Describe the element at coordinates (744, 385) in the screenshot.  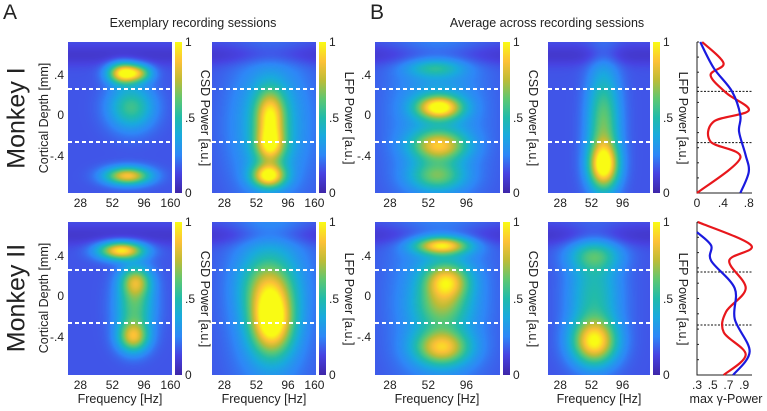
I see `x-tick-label: .9` at that location.